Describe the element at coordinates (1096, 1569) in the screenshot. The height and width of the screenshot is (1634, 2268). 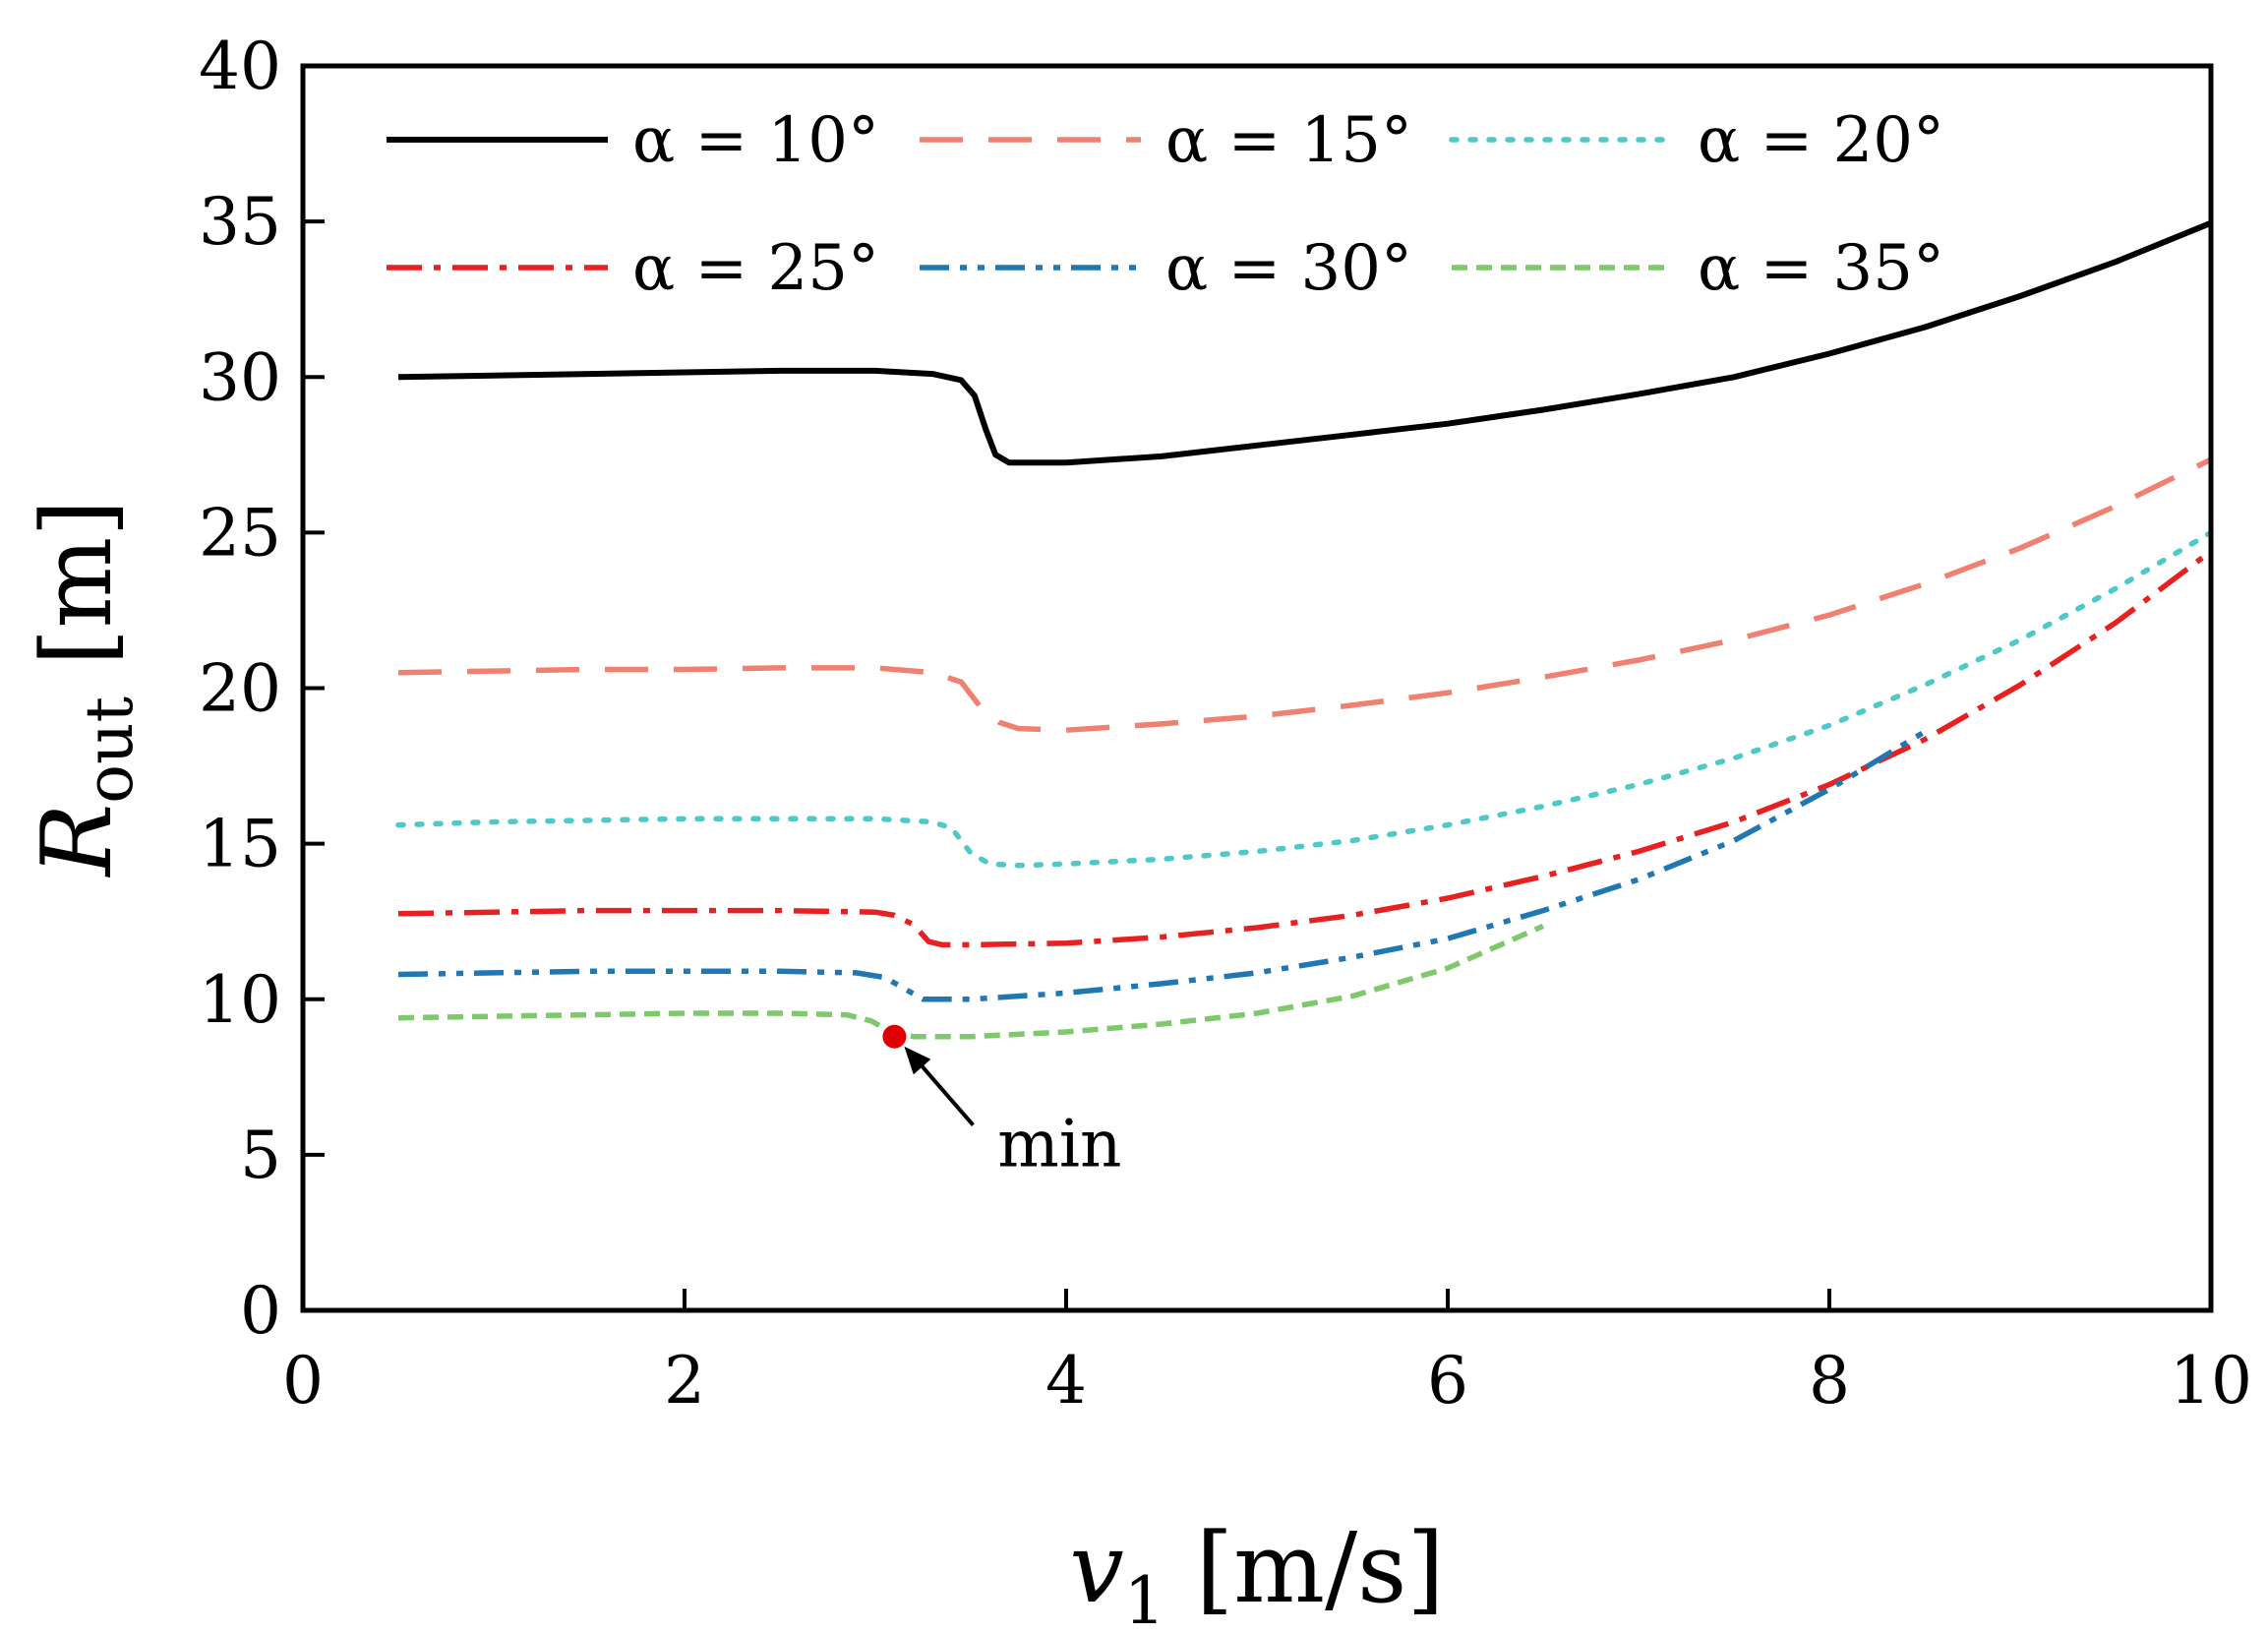
I see `x-axis-symbol: v` at that location.